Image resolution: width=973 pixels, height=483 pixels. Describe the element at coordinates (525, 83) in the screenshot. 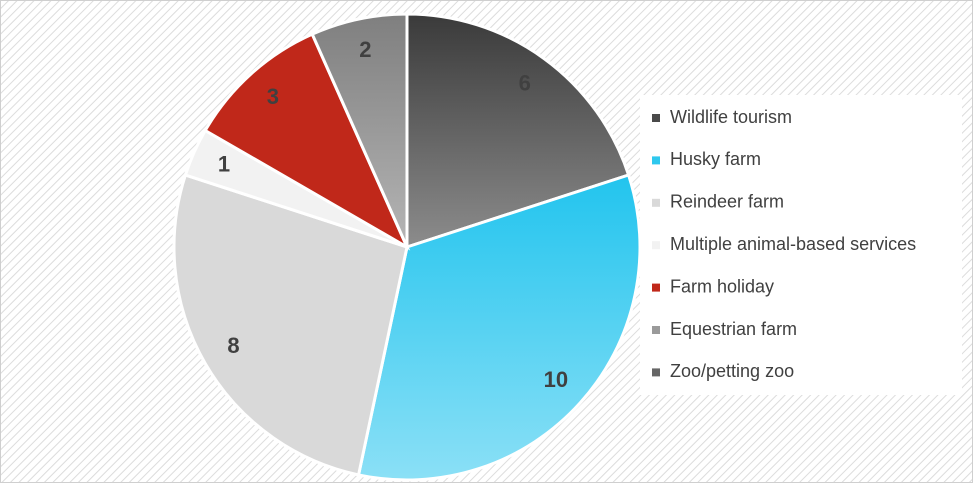

I see `data-label: 6` at that location.